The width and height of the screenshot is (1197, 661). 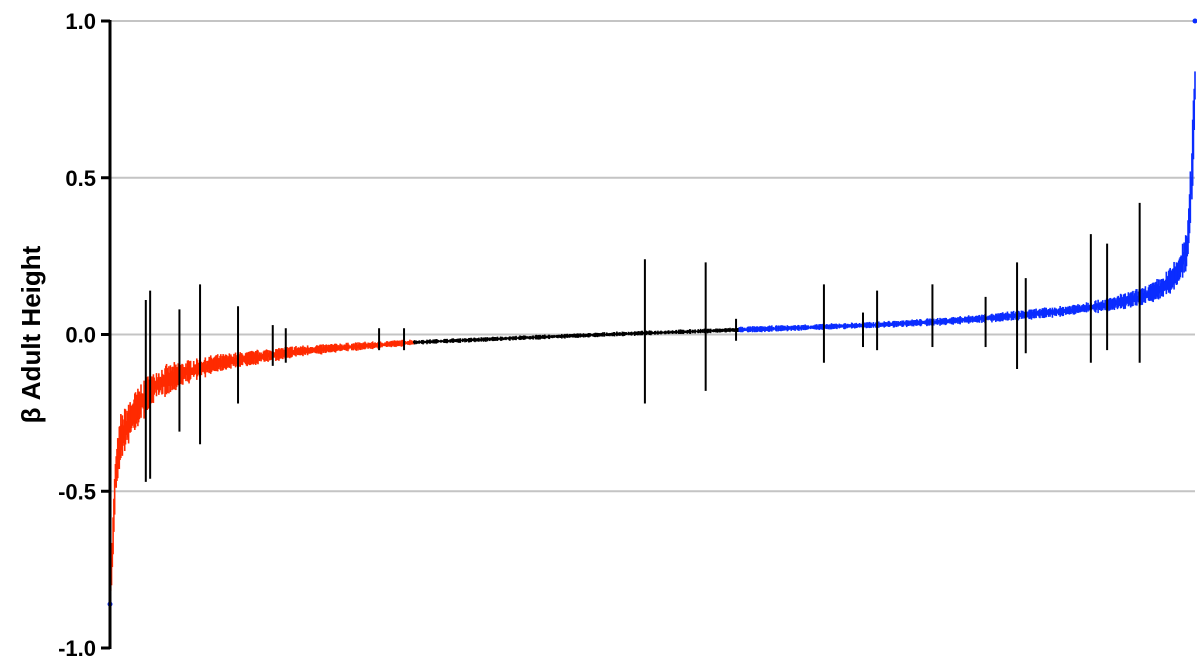 I want to click on endpoint-point, so click(x=1194, y=21).